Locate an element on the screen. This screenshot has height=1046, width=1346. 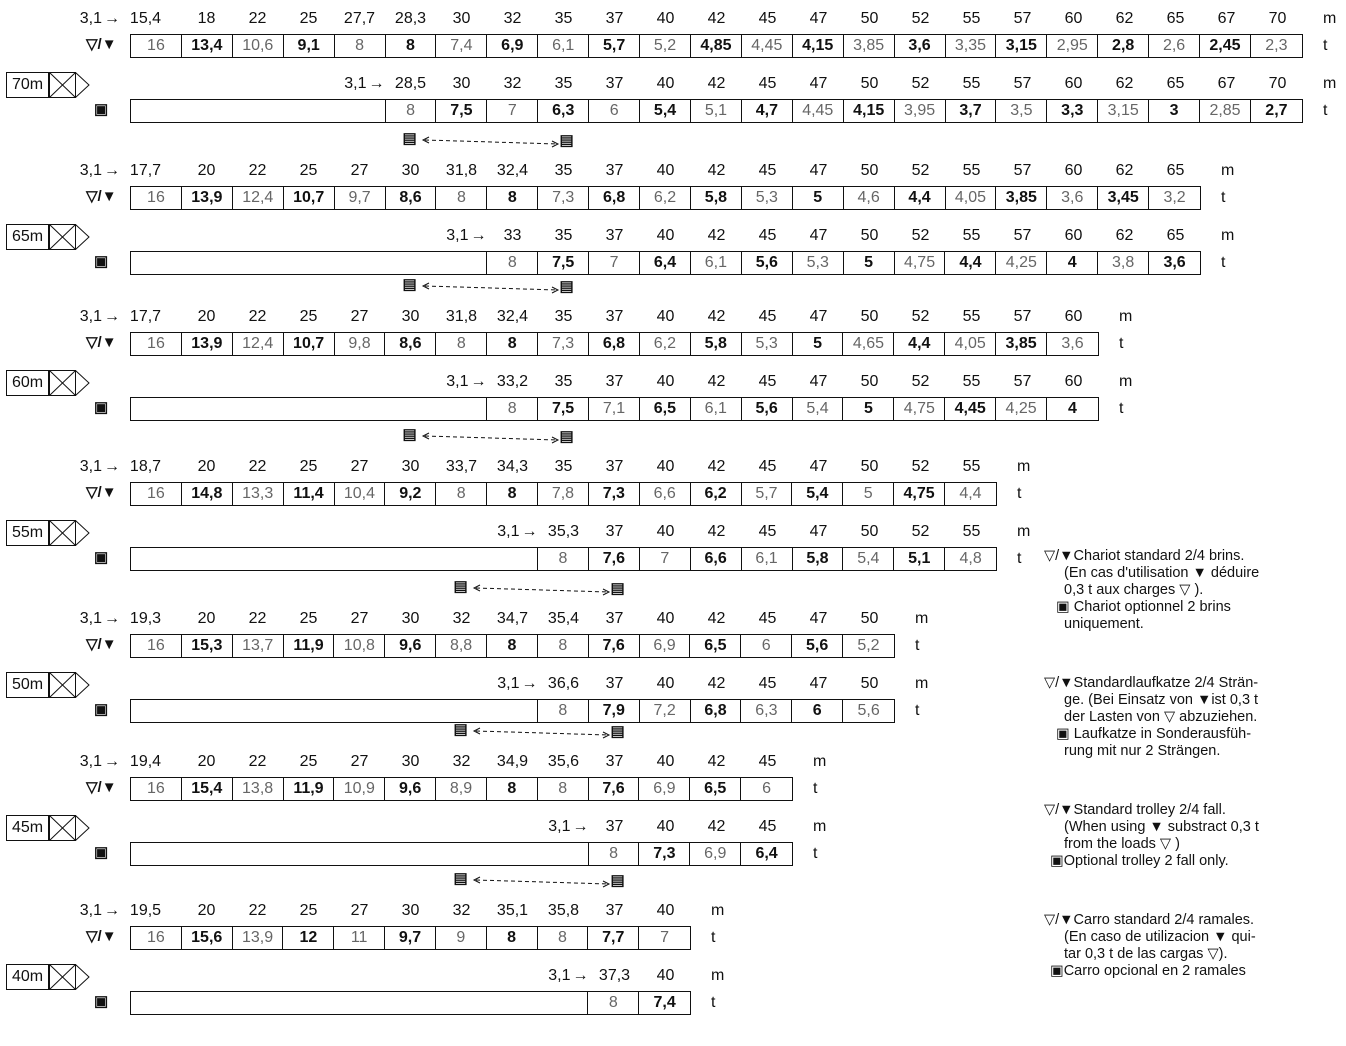
std-load-cell: 6,9 is located at coordinates (665, 646).